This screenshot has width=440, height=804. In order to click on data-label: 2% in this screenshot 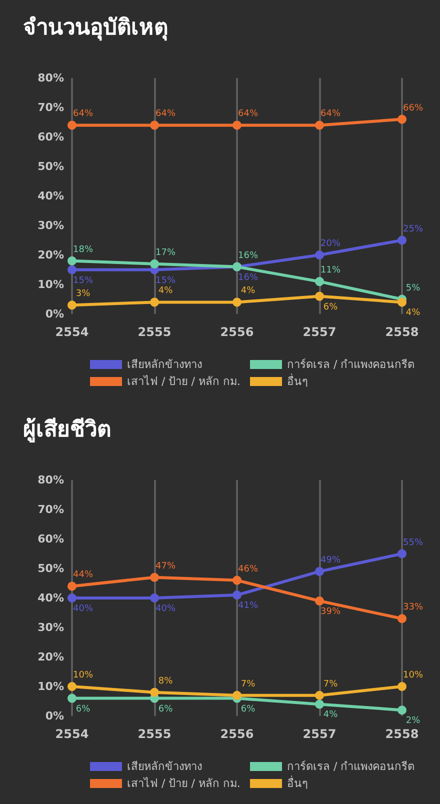, I will do `click(413, 721)`.